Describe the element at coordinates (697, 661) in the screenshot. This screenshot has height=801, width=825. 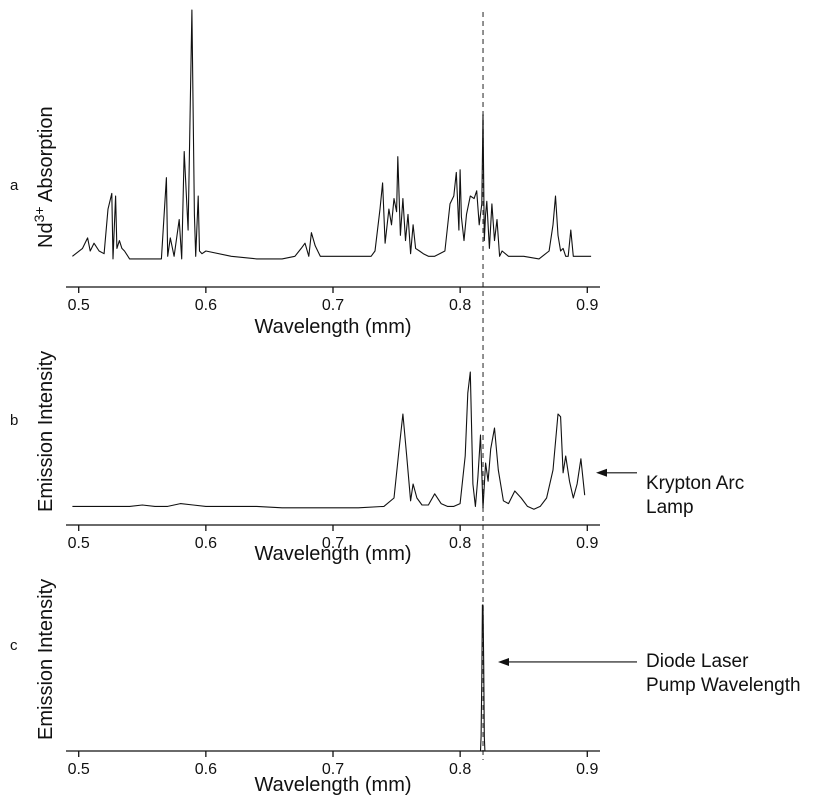
I see `panel-c-annotation-line-1: Diode Laser` at that location.